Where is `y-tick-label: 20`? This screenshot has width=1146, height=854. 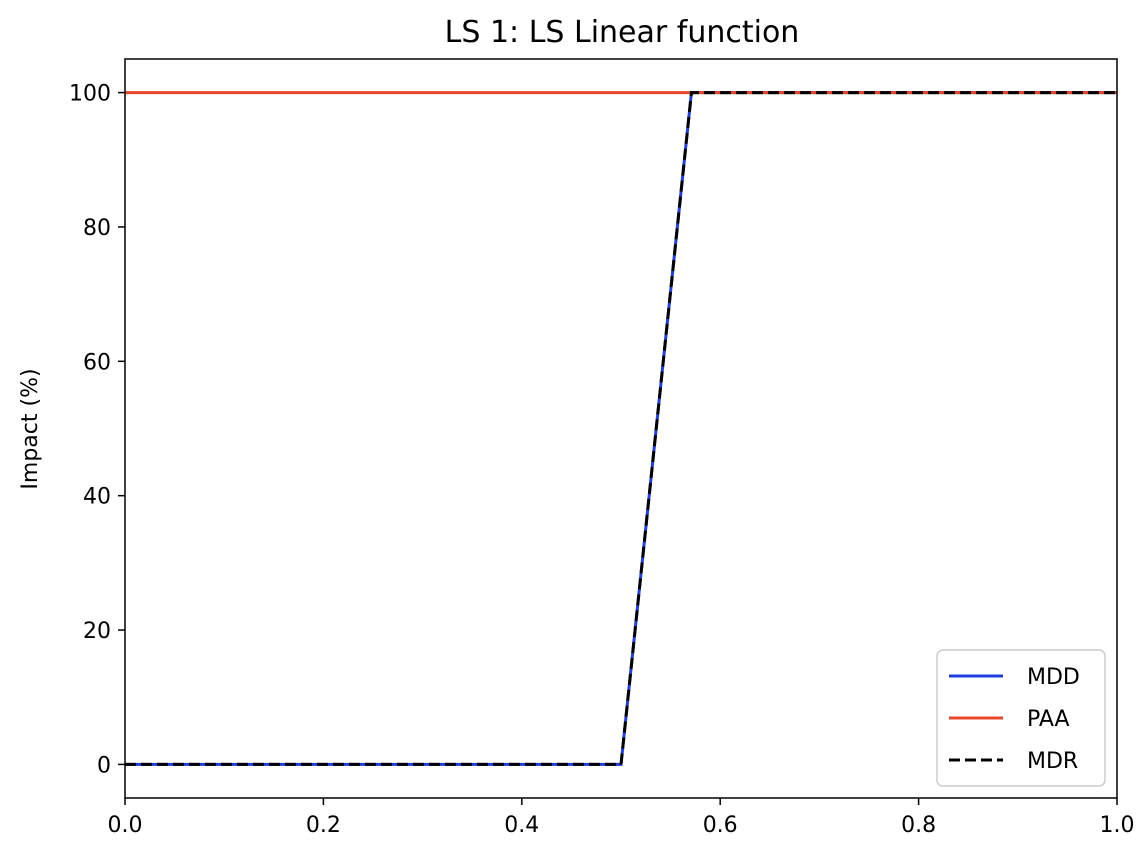
y-tick-label: 20 is located at coordinates (97, 631).